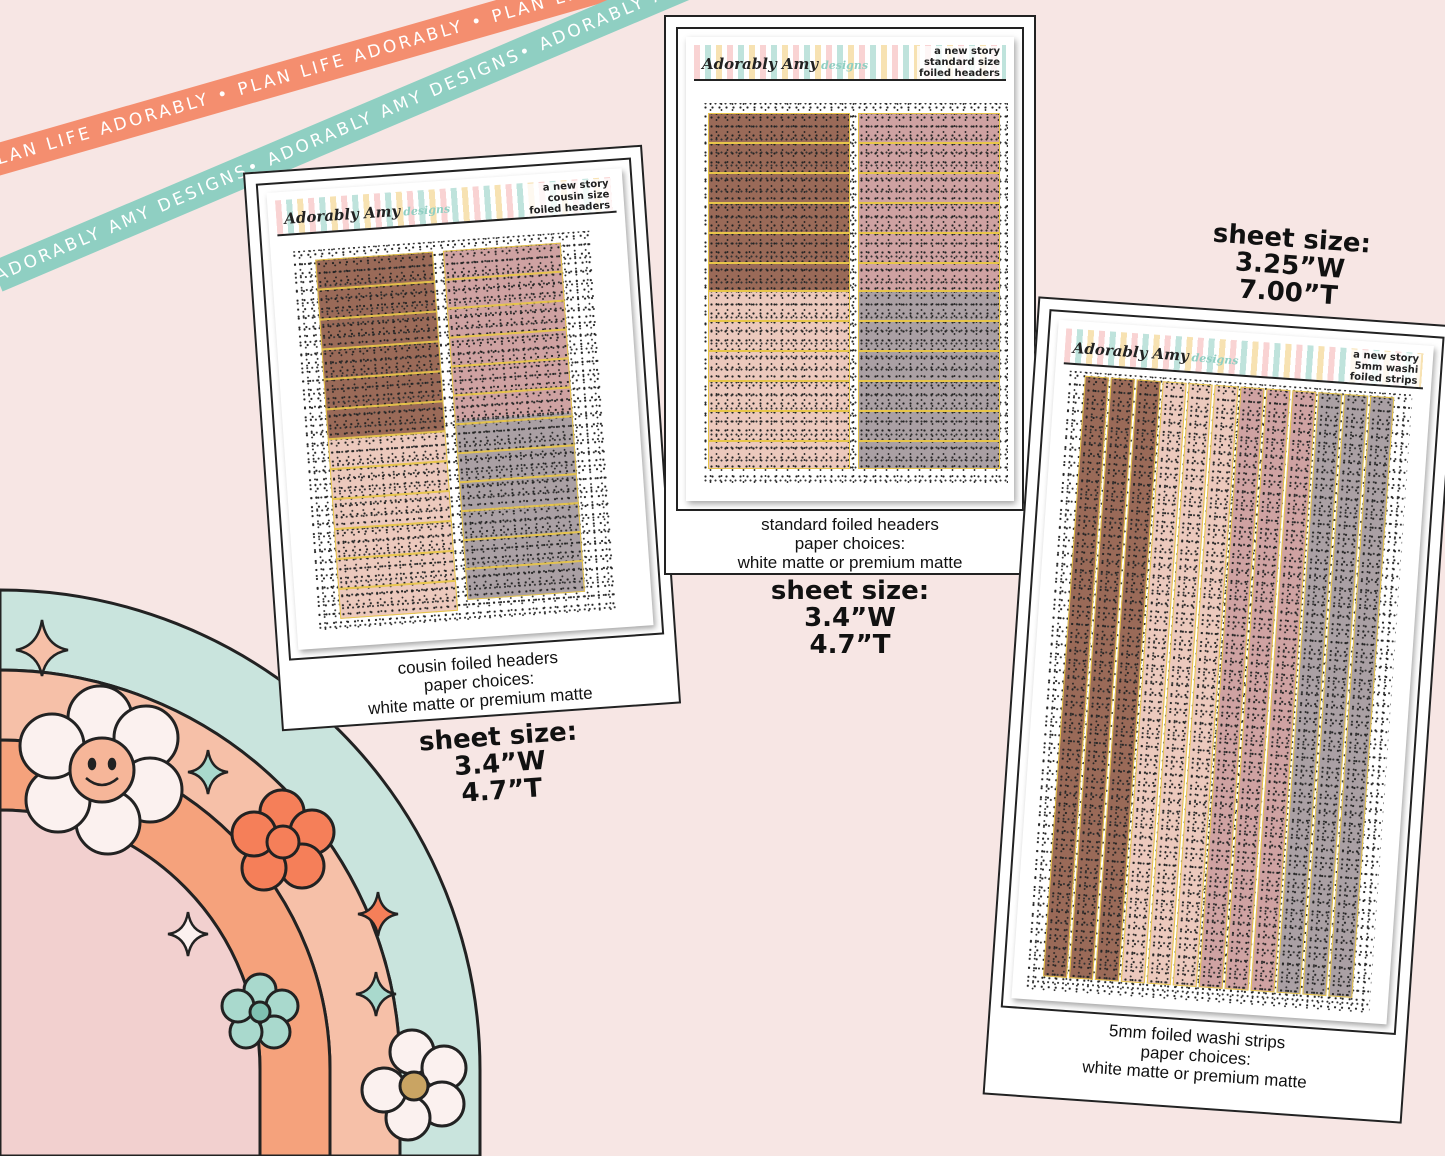 This screenshot has height=1156, width=1445. What do you see at coordinates (569, 197) in the screenshot?
I see `sheet-header-text: a new story cousin size foiled headers` at bounding box center [569, 197].